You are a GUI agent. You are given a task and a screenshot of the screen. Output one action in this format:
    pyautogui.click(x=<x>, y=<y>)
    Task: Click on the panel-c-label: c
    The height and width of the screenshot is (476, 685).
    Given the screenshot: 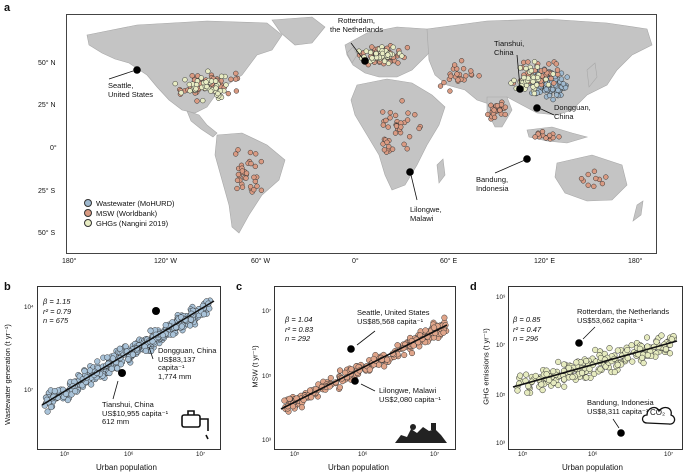 What is the action you would take?
    pyautogui.click(x=239, y=287)
    